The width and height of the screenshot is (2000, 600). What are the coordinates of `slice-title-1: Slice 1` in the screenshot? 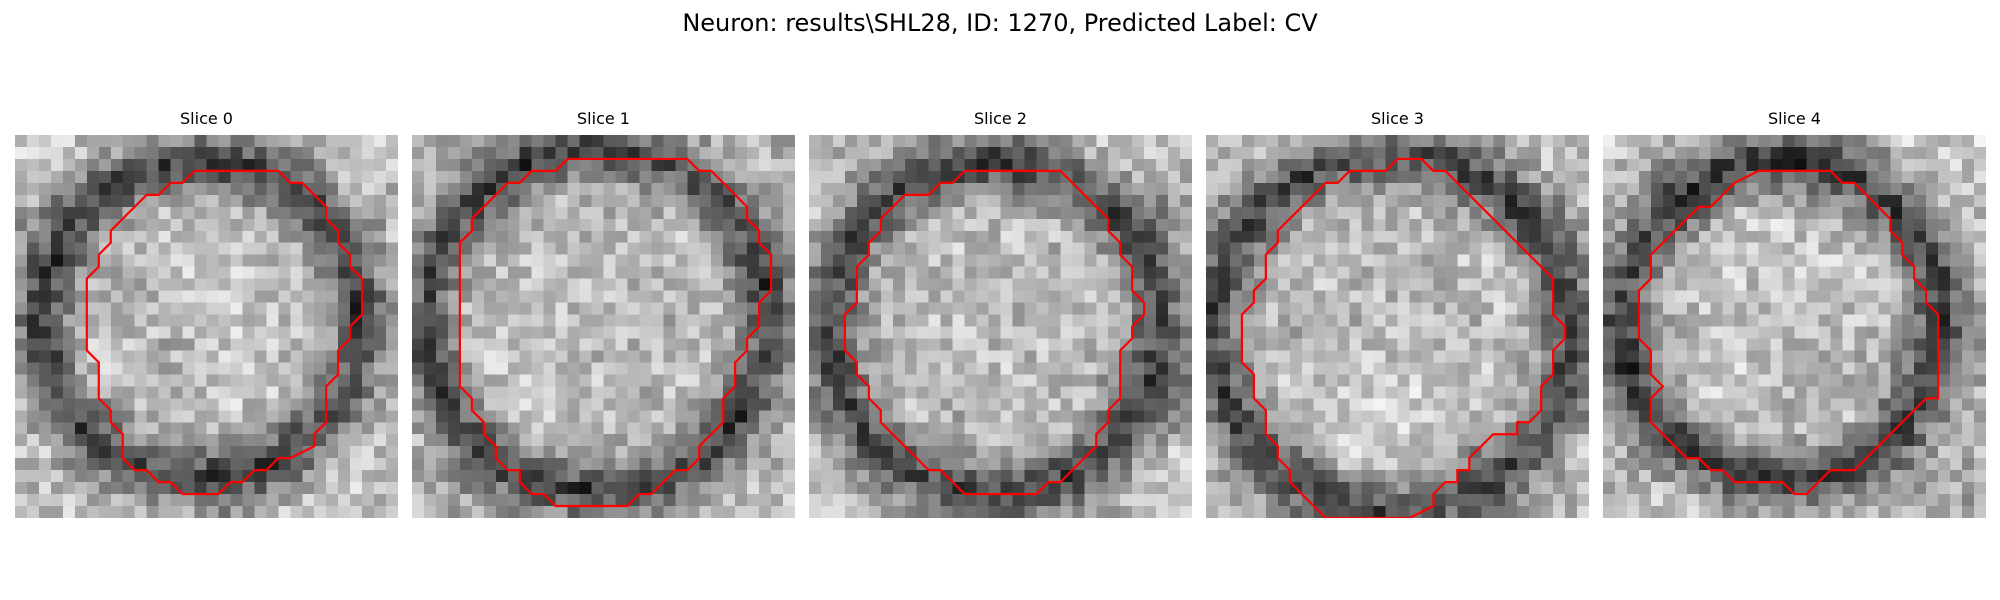 It's located at (603, 118).